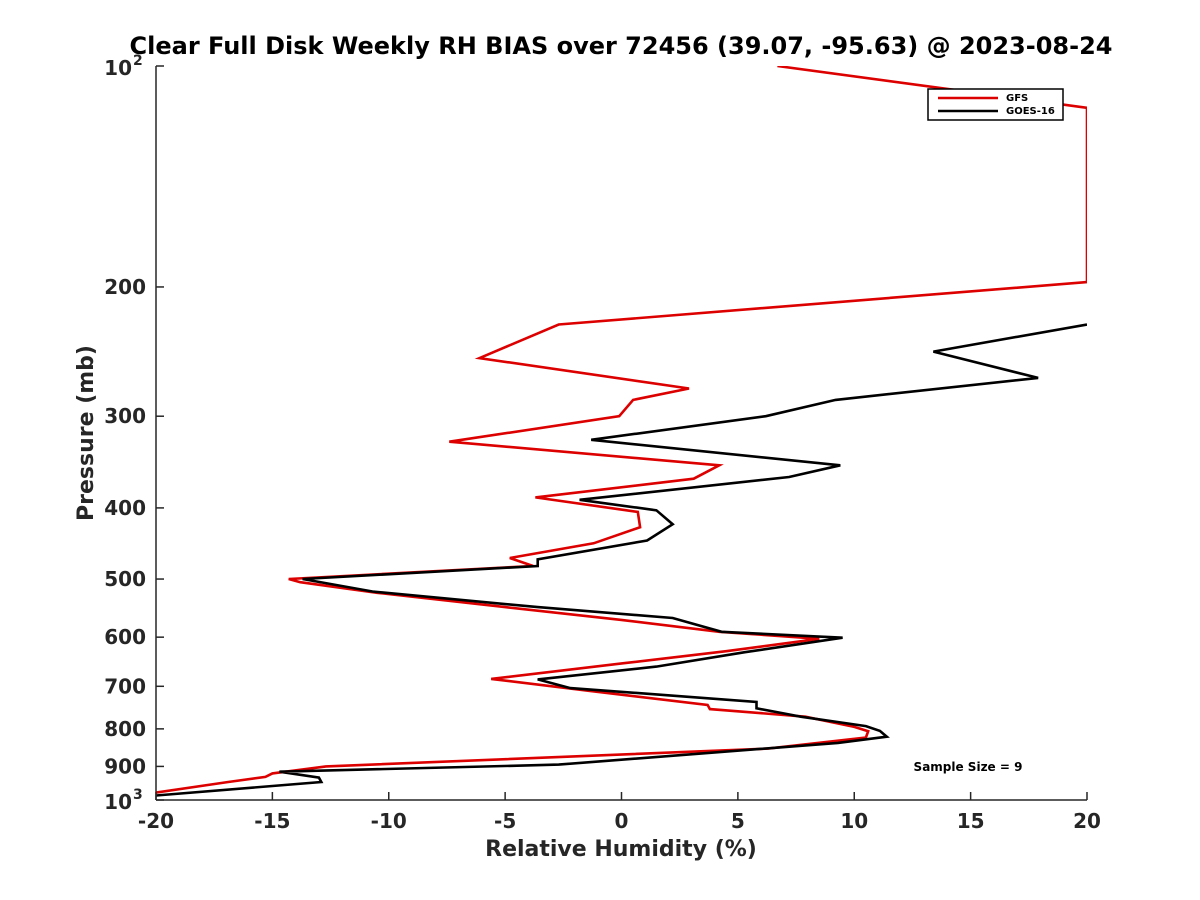  Describe the element at coordinates (138, 795) in the screenshot. I see `y-tick-label-exponent: 3` at that location.